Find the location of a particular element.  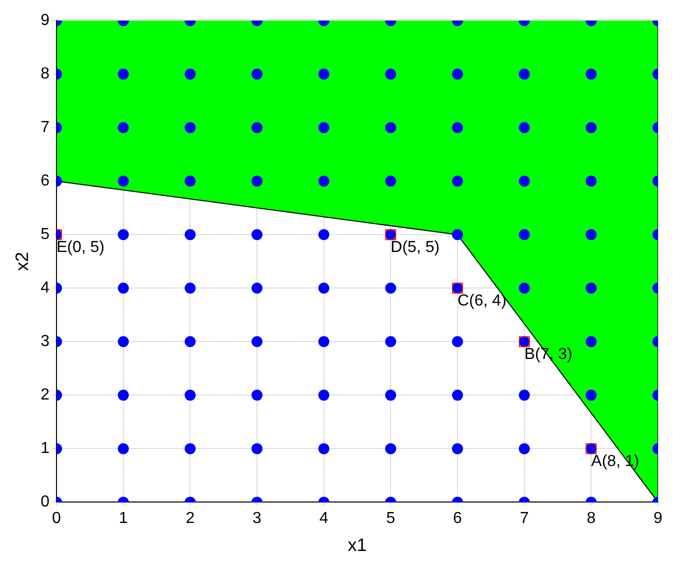

y-axis-title: x2 is located at coordinates (22, 261).